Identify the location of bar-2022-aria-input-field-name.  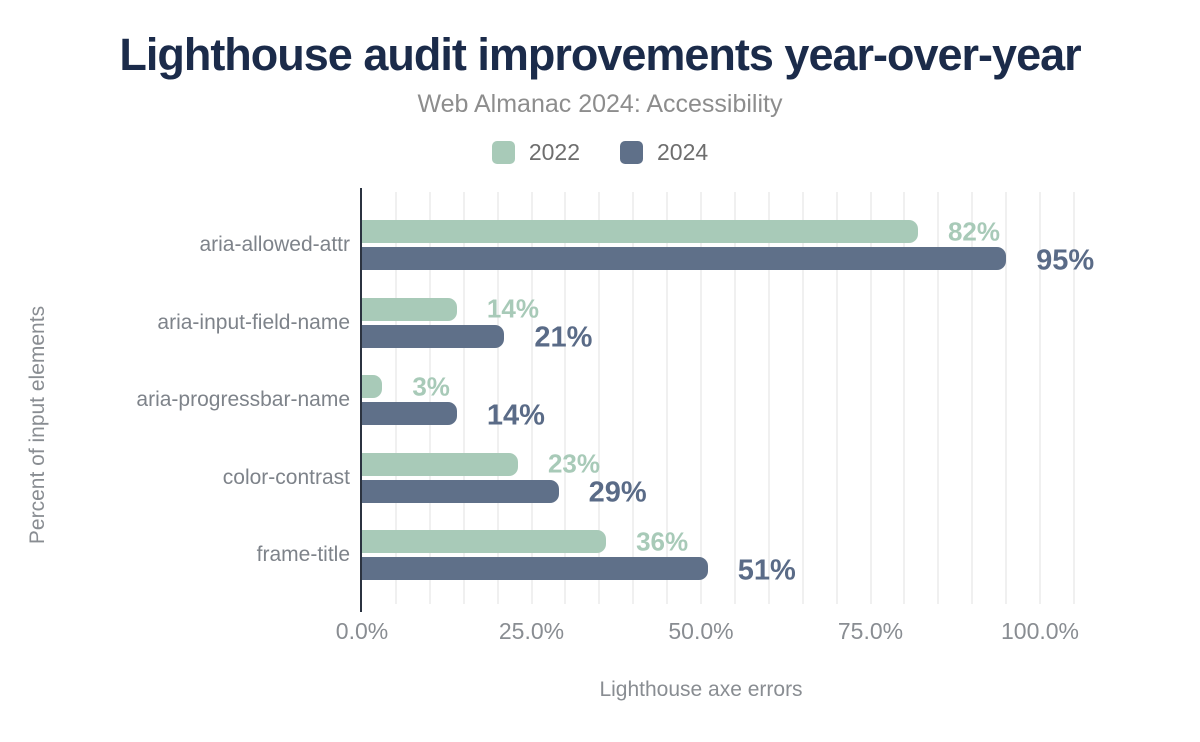
(409, 309).